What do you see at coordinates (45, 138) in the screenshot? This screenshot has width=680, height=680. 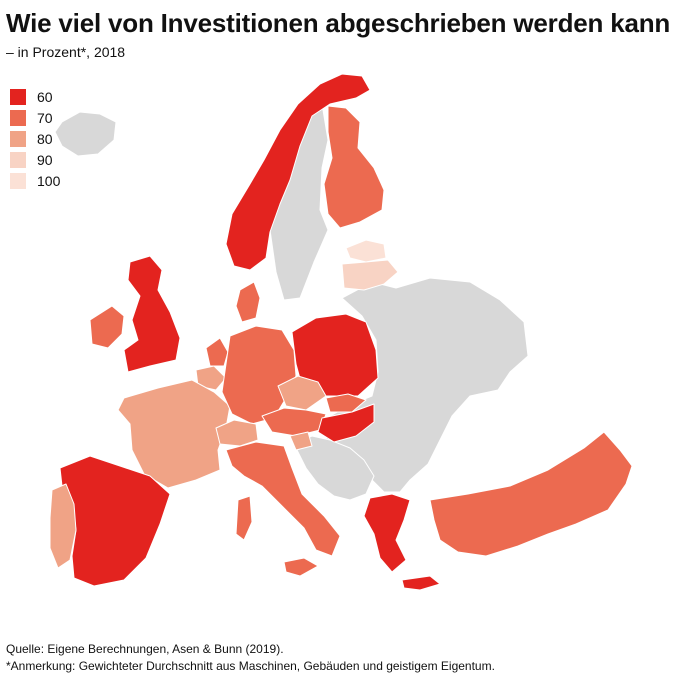 I see `legend-label: 80` at bounding box center [45, 138].